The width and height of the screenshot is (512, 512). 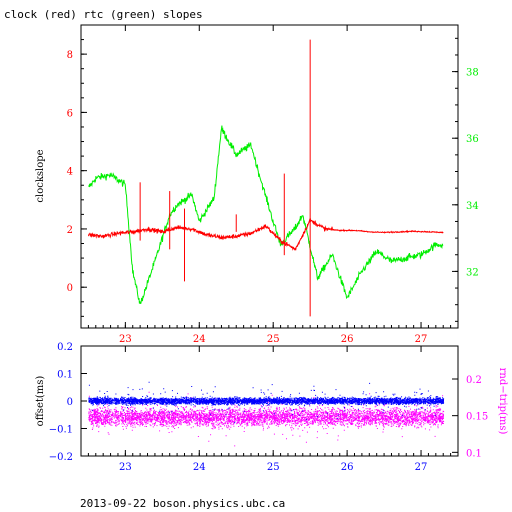 What do you see at coordinates (70, 55) in the screenshot?
I see `slope-y-tick-label: 8` at bounding box center [70, 55].